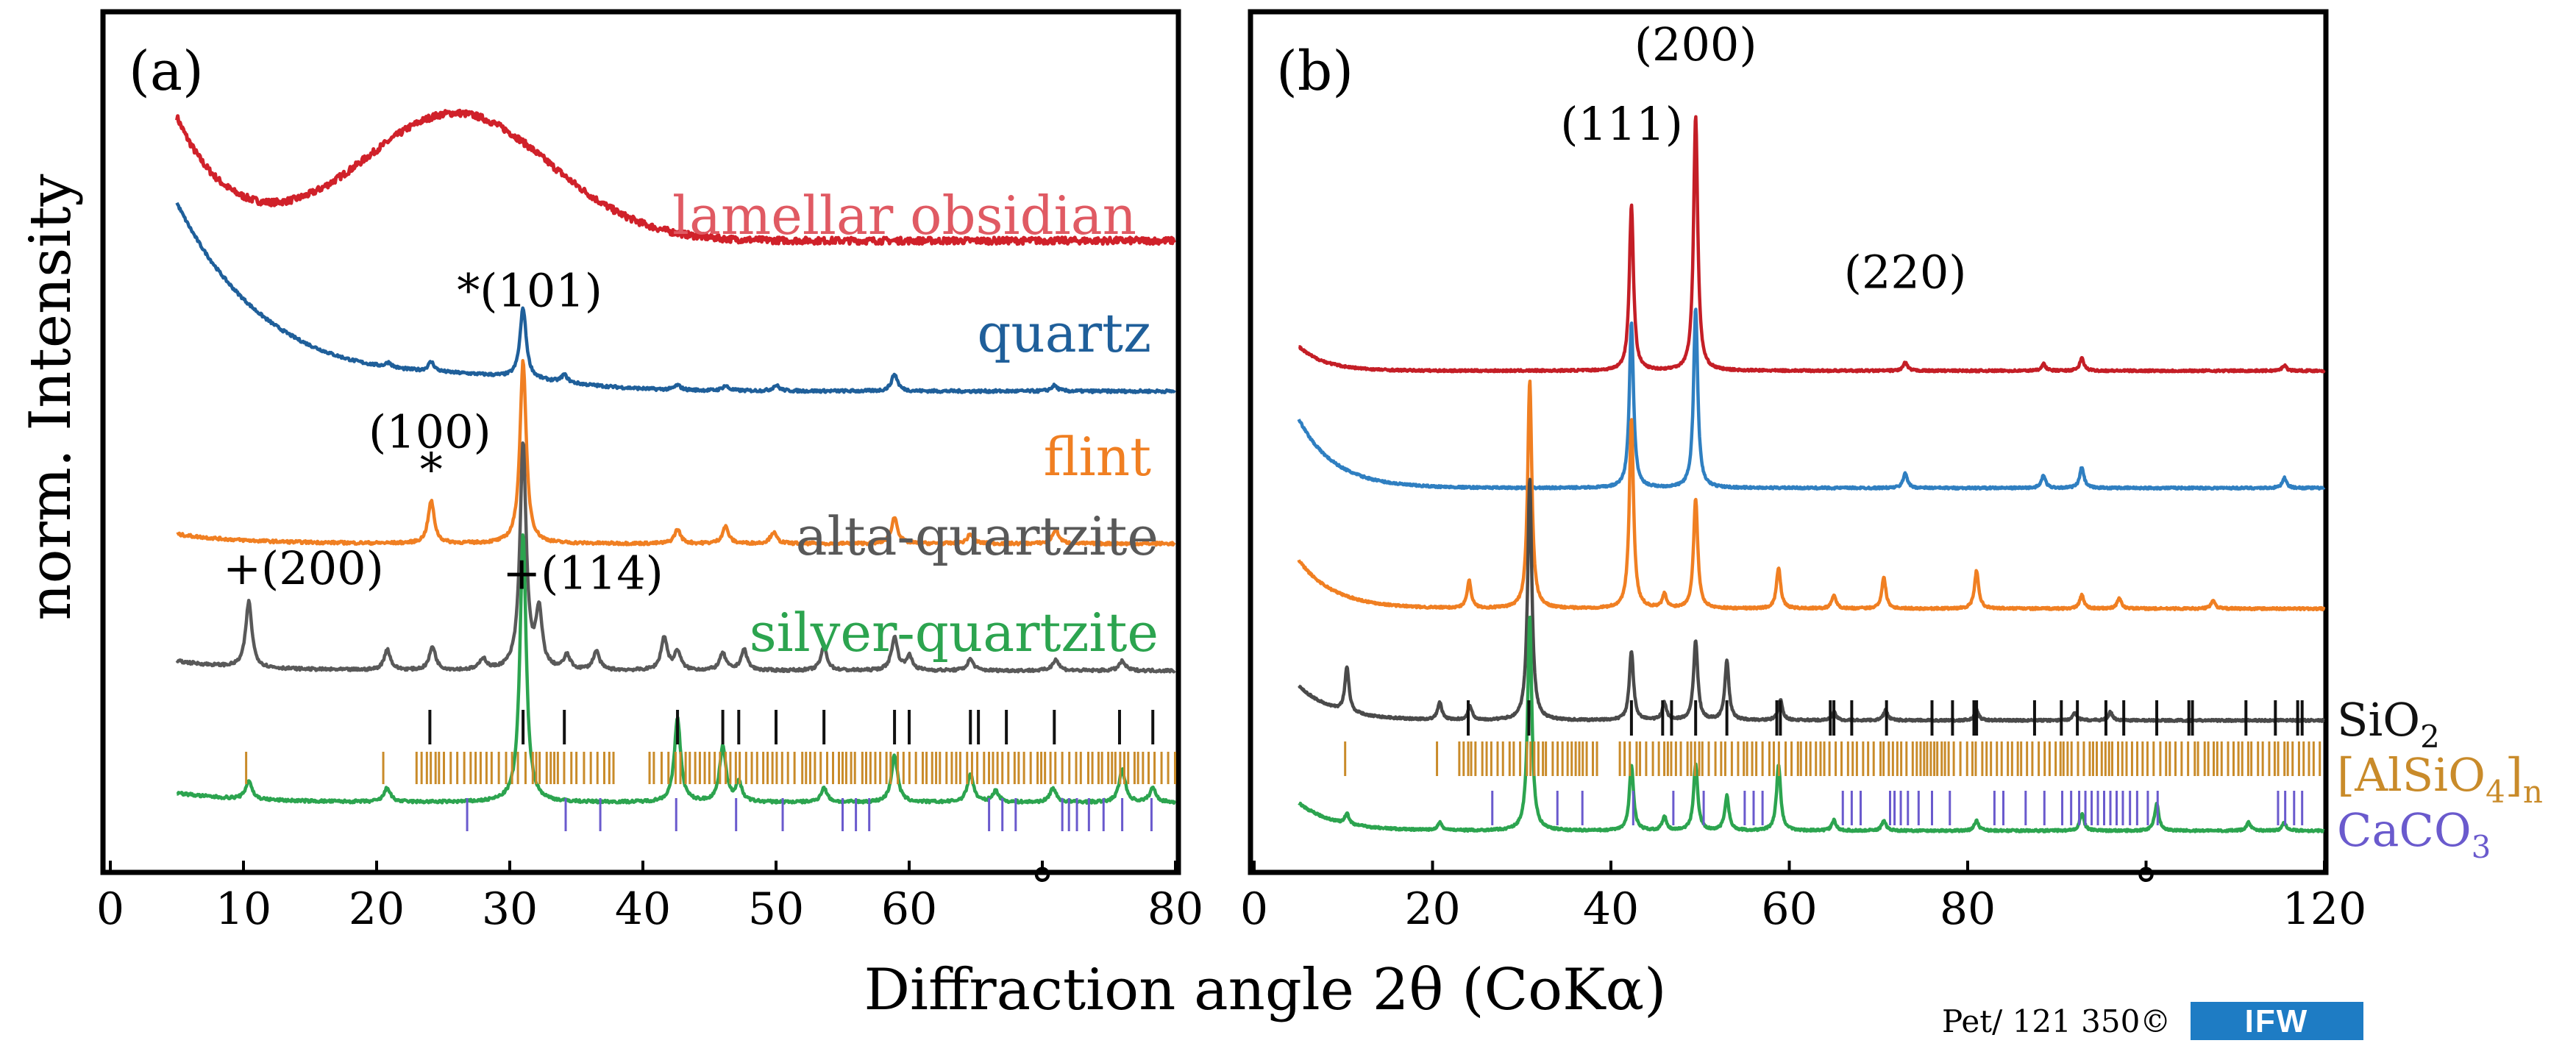  Describe the element at coordinates (2056, 1021) in the screenshot. I see `footer-credit: Pet/ 121 350©` at that location.